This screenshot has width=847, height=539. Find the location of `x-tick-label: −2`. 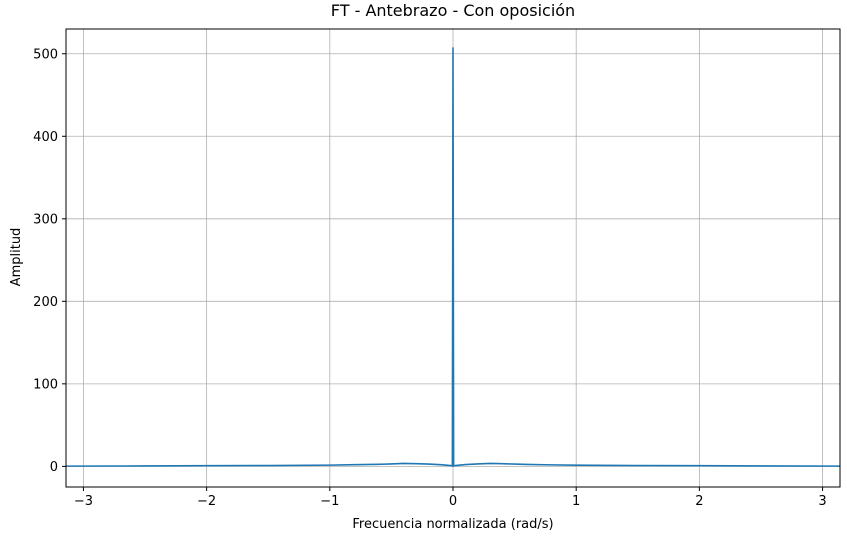

x-tick-label: −2 is located at coordinates (206, 501).